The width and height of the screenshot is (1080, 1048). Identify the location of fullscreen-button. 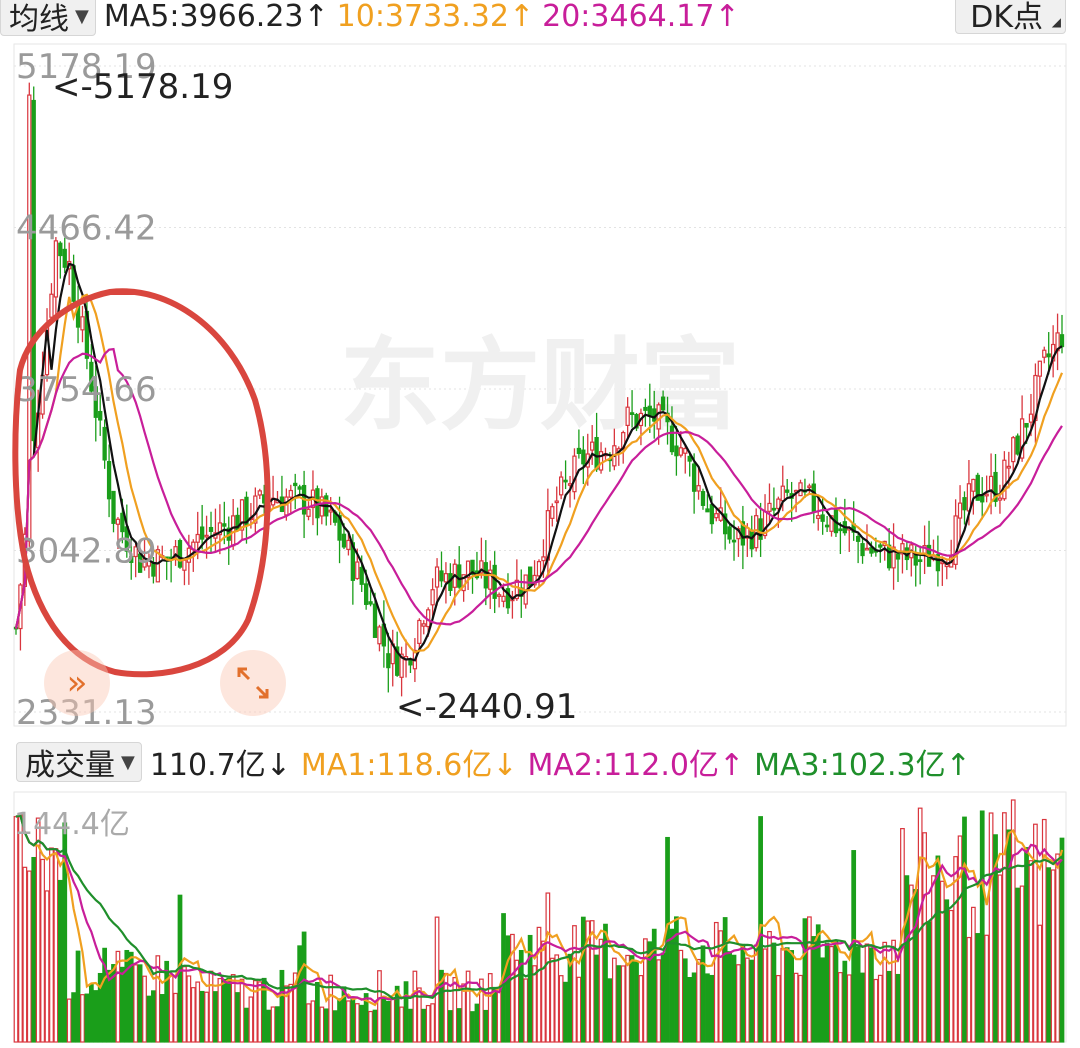
(253, 683).